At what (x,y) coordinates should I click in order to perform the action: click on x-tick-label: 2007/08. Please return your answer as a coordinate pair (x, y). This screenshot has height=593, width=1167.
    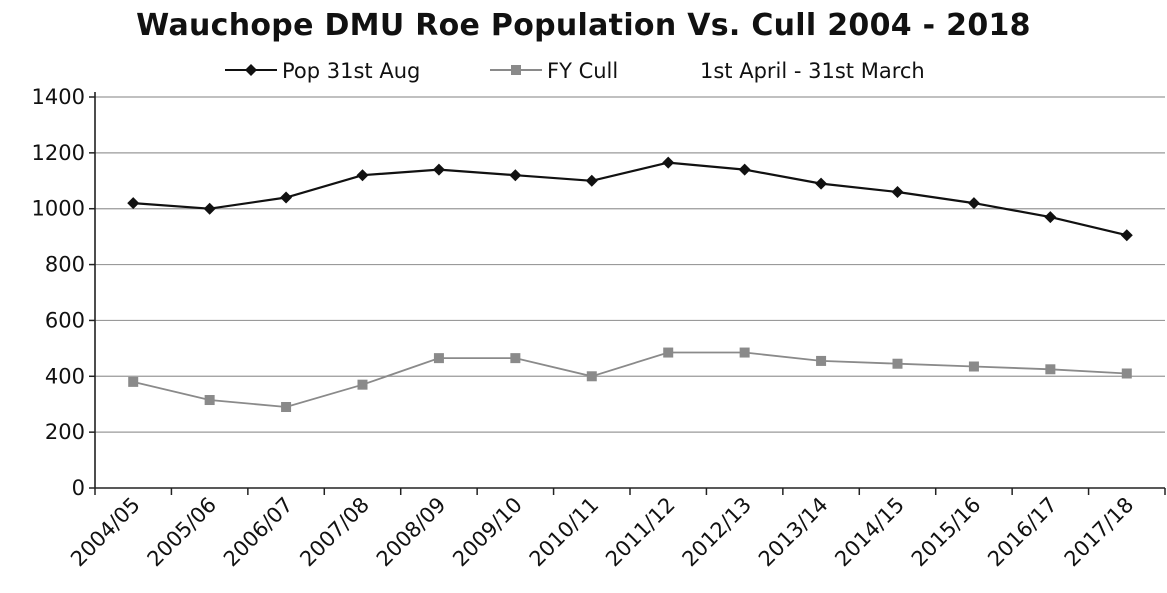
    Looking at the image, I should click on (334, 532).